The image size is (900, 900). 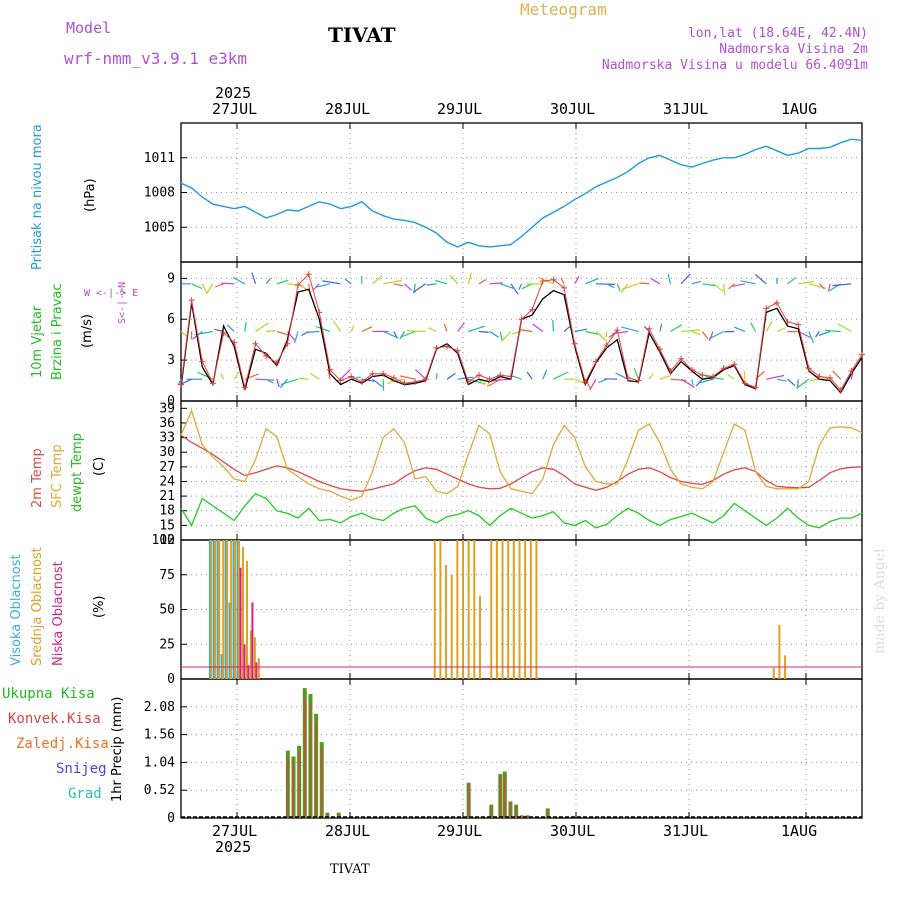 I want to click on day-label-bottom: 1AUG, so click(x=799, y=831).